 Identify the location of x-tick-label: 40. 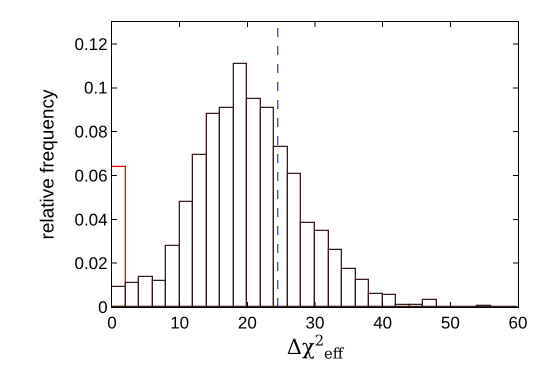
(382, 322).